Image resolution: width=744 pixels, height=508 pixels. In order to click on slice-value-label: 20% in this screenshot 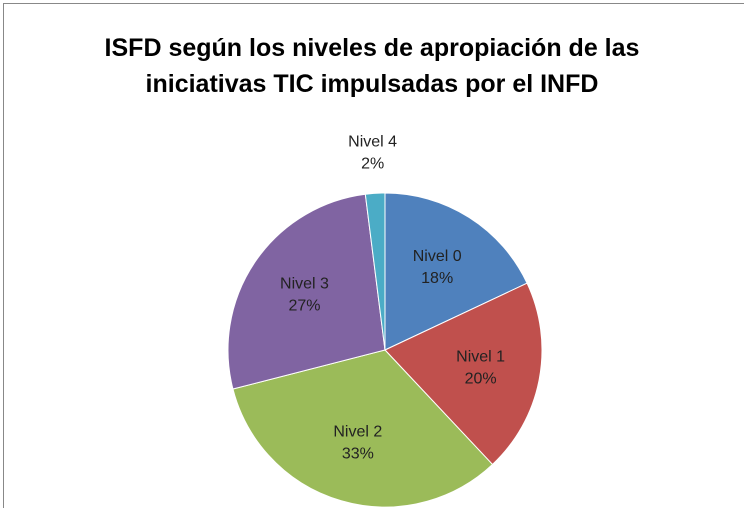, I will do `click(481, 378)`.